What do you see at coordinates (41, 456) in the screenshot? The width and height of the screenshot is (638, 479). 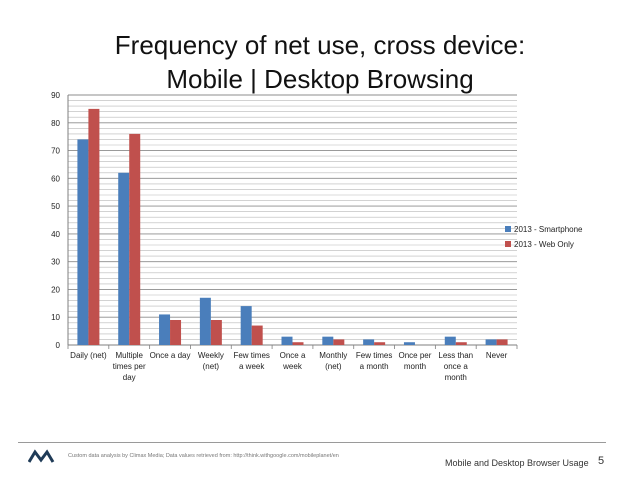 I see `climax-media-logo` at bounding box center [41, 456].